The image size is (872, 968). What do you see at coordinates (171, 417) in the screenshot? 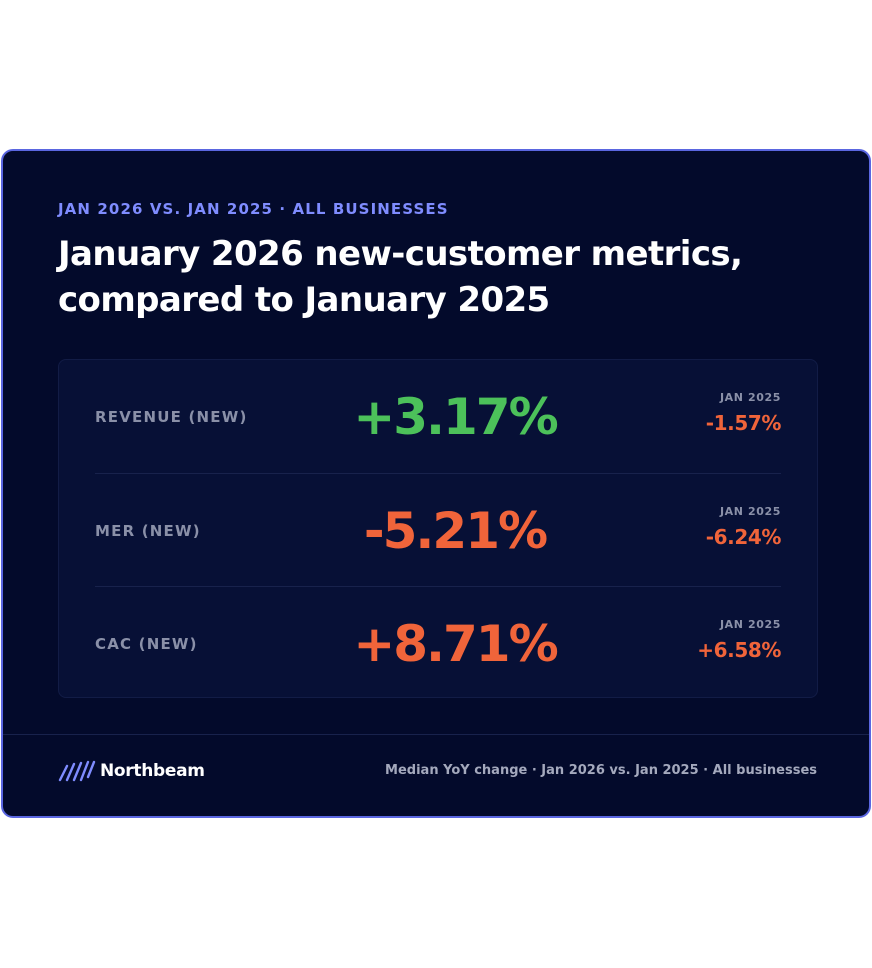
I see `metric-label: REVENUE (NEW)` at bounding box center [171, 417].